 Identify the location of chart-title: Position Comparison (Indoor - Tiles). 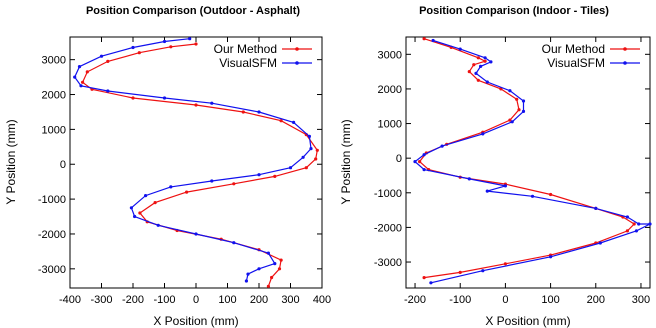
(514, 11).